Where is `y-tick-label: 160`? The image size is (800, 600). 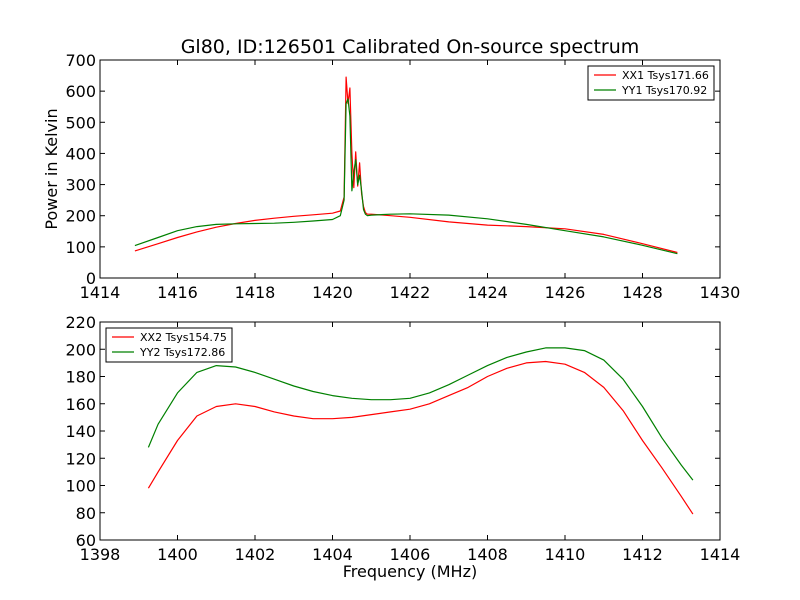
y-tick-label: 160 is located at coordinates (80, 404).